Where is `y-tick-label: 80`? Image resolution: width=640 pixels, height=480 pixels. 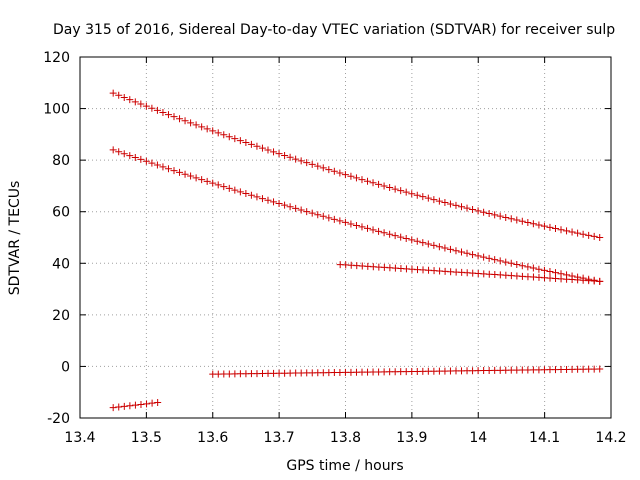
y-tick-label: 80 is located at coordinates (61, 161).